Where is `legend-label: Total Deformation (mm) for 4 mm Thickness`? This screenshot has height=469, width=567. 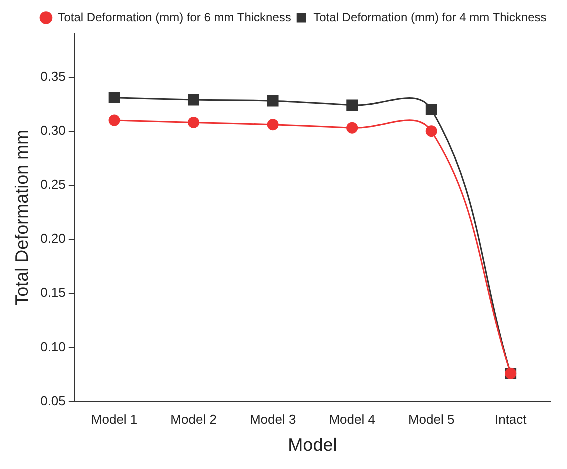
legend-label: Total Deformation (mm) for 4 mm Thickness is located at coordinates (430, 17).